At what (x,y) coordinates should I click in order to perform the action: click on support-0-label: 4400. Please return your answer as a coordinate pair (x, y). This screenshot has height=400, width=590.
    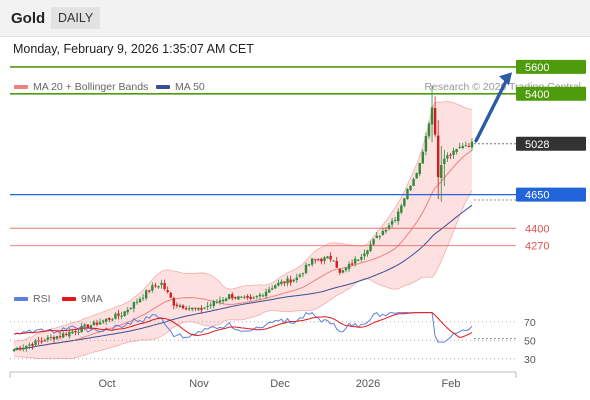
    Looking at the image, I should click on (537, 229).